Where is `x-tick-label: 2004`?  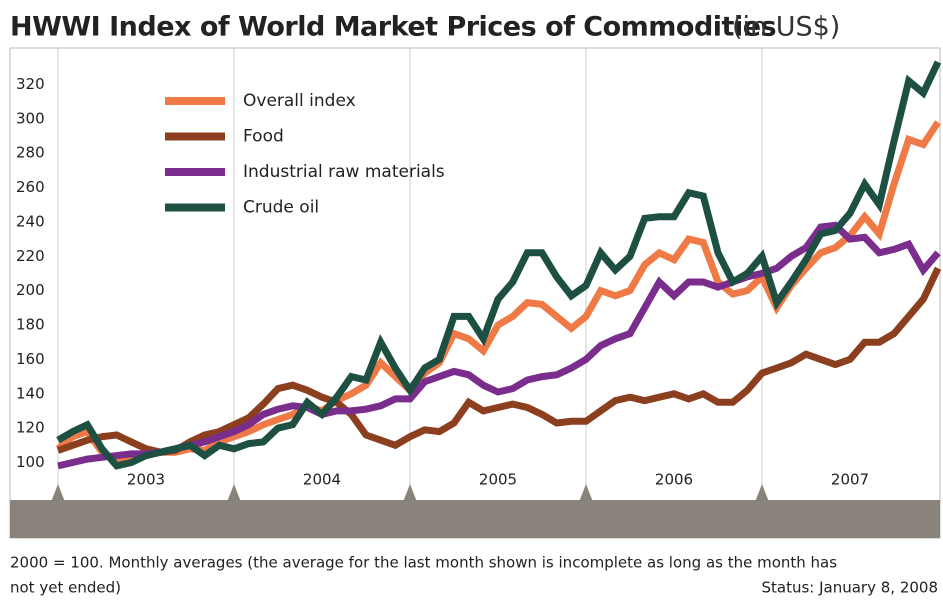
x-tick-label: 2004 is located at coordinates (322, 480).